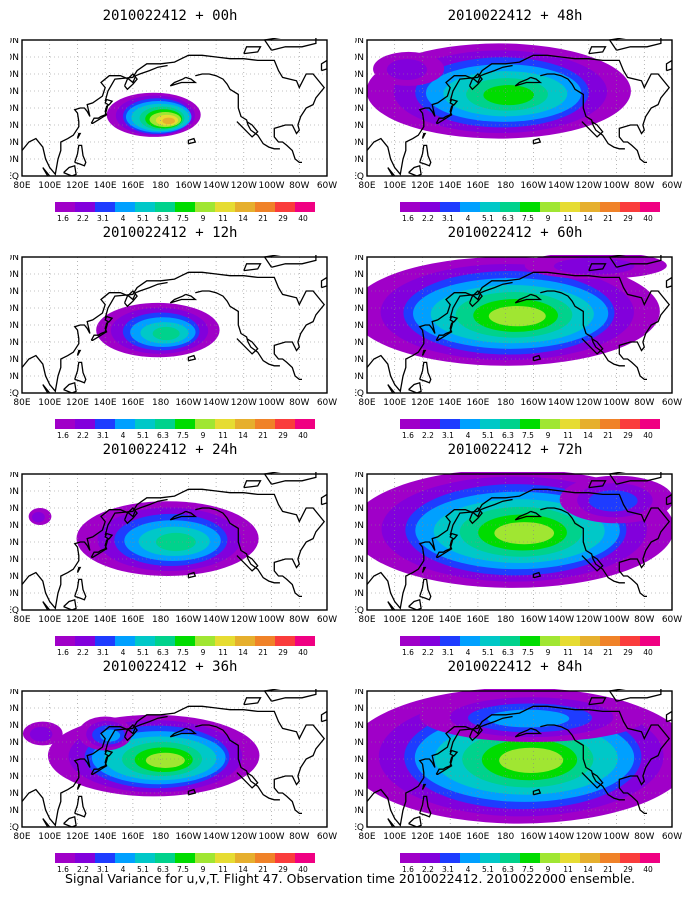 The width and height of the screenshot is (700, 900). I want to click on lon-label: 80W, so click(644, 620).